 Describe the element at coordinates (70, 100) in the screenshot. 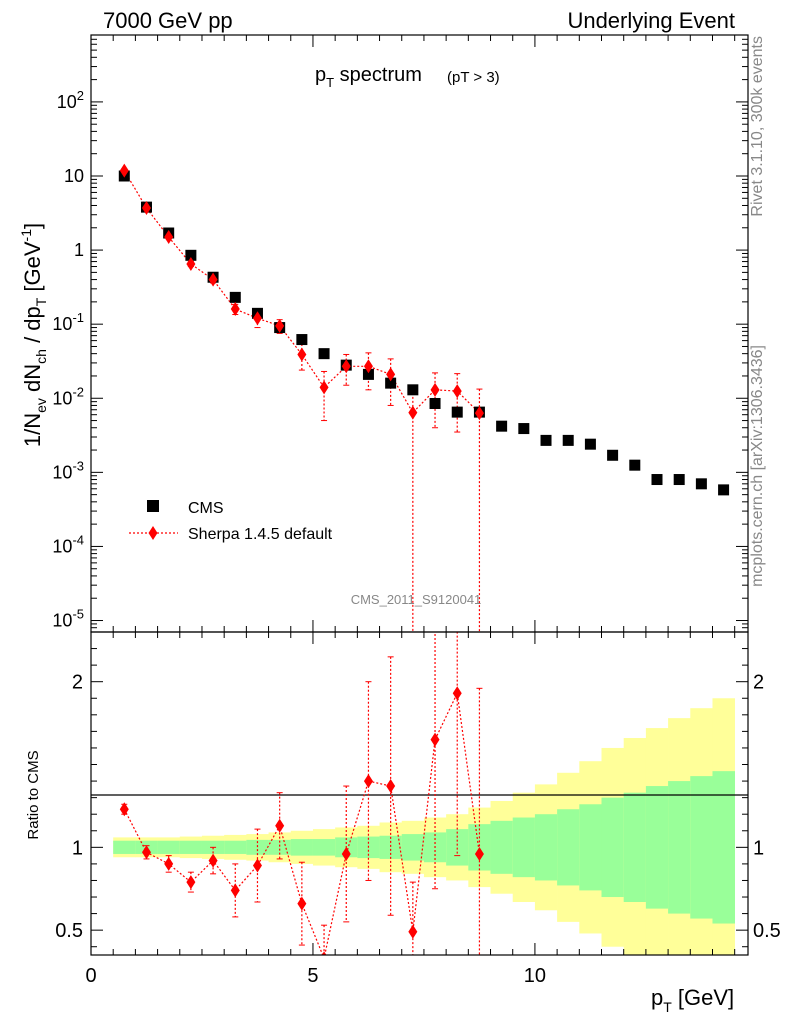

I see `main-y-tick-label: 10²` at that location.